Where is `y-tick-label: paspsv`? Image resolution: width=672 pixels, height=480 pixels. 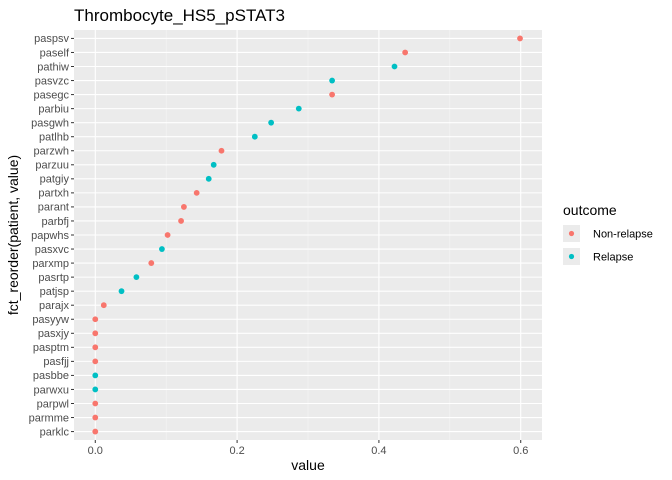
y-tick-label: paspsv is located at coordinates (51, 39).